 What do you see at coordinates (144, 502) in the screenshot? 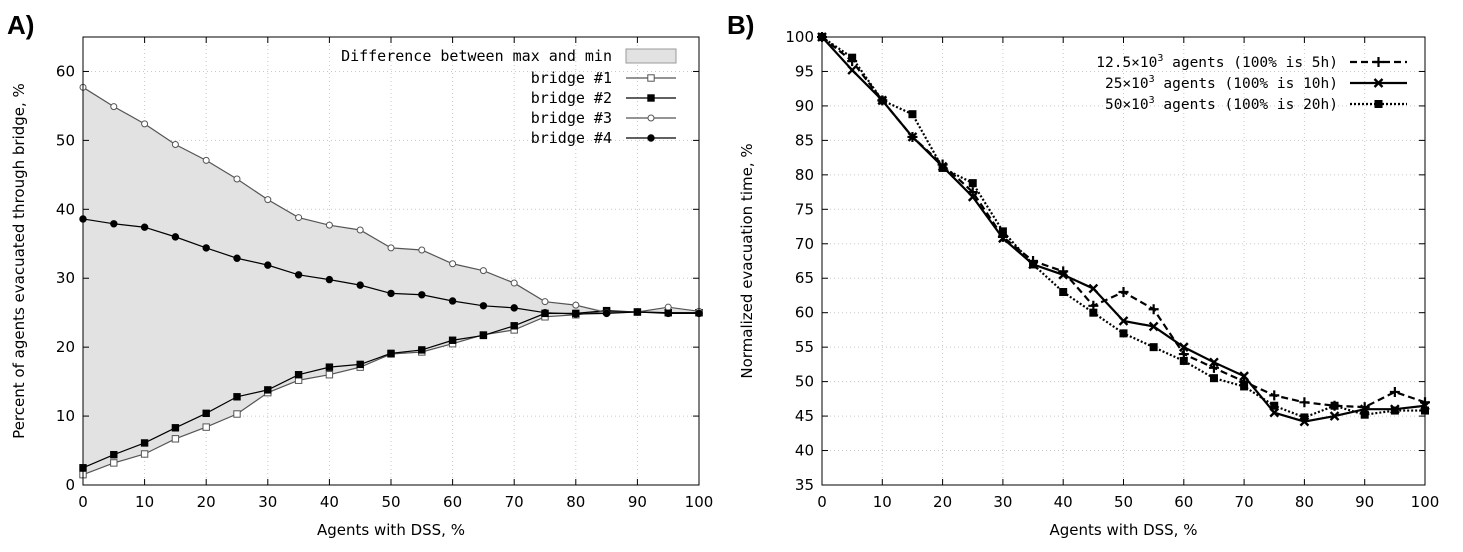
I see `x-tick-label: 10` at bounding box center [144, 502].